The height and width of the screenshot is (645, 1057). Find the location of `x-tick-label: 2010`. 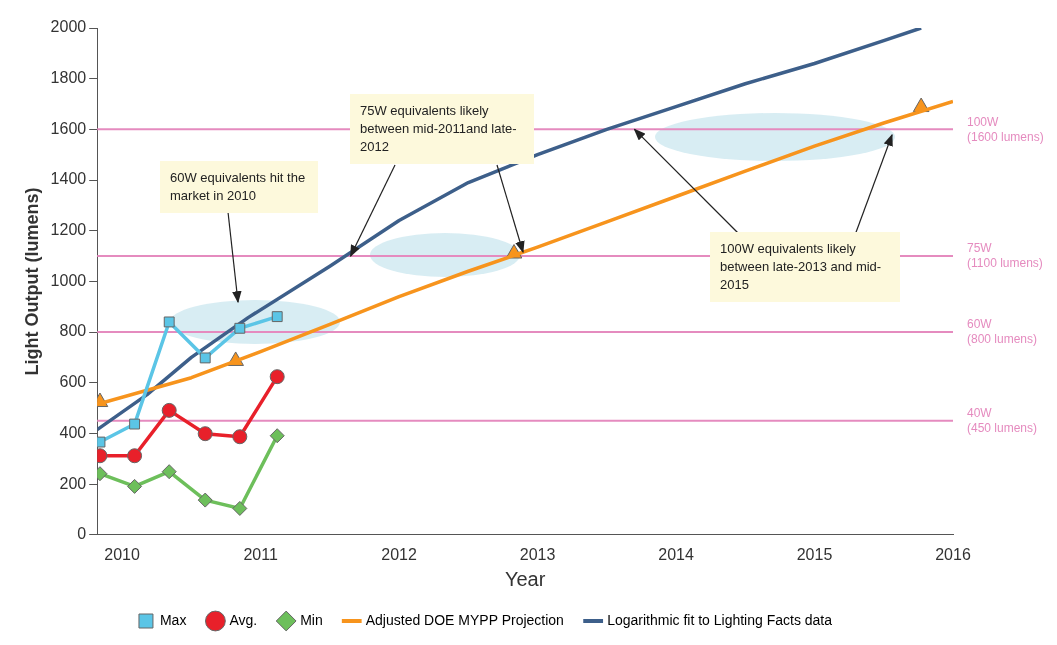

x-tick-label: 2010 is located at coordinates (122, 554).